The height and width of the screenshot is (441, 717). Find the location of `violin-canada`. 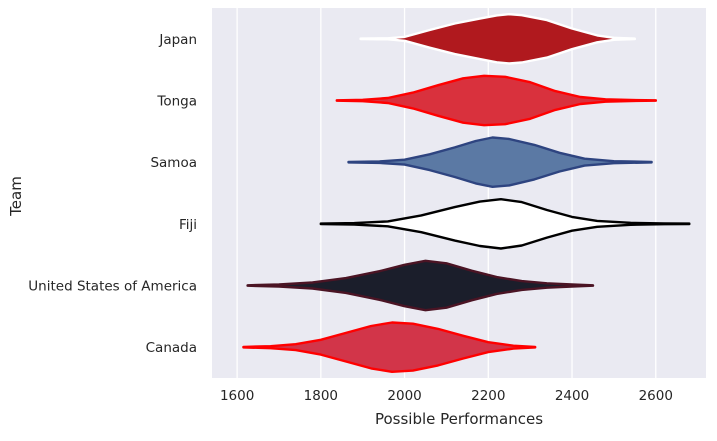

violin-canada is located at coordinates (389, 347).